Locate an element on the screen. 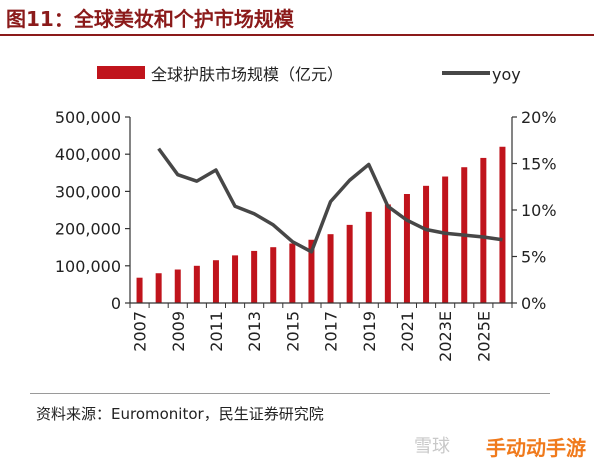 The width and height of the screenshot is (594, 464). x-tick-label: 2019 is located at coordinates (369, 331).